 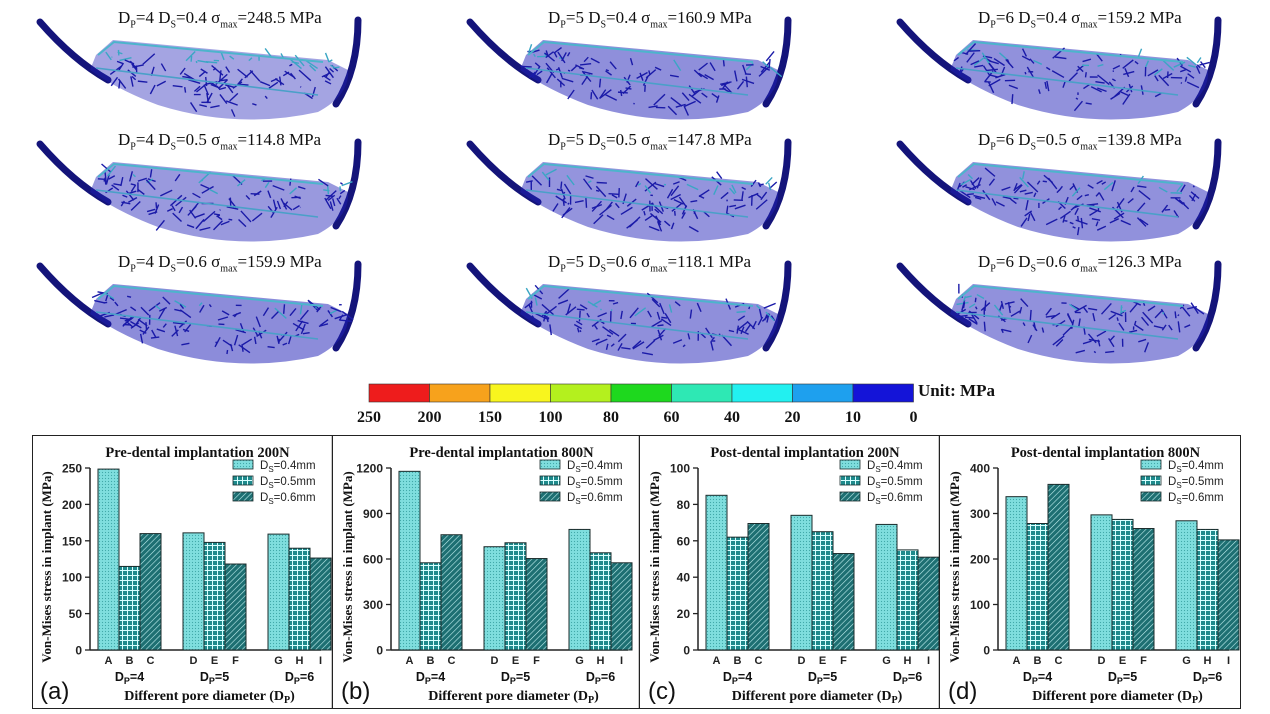 I want to click on y-tick-label: 400, so click(x=980, y=469).